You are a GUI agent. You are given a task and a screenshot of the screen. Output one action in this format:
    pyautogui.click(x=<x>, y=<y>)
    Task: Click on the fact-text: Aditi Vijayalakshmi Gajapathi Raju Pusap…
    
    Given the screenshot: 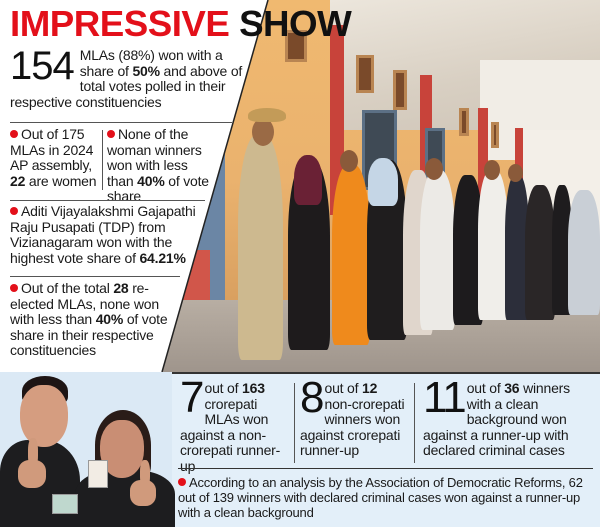 What is the action you would take?
    pyautogui.click(x=103, y=234)
    